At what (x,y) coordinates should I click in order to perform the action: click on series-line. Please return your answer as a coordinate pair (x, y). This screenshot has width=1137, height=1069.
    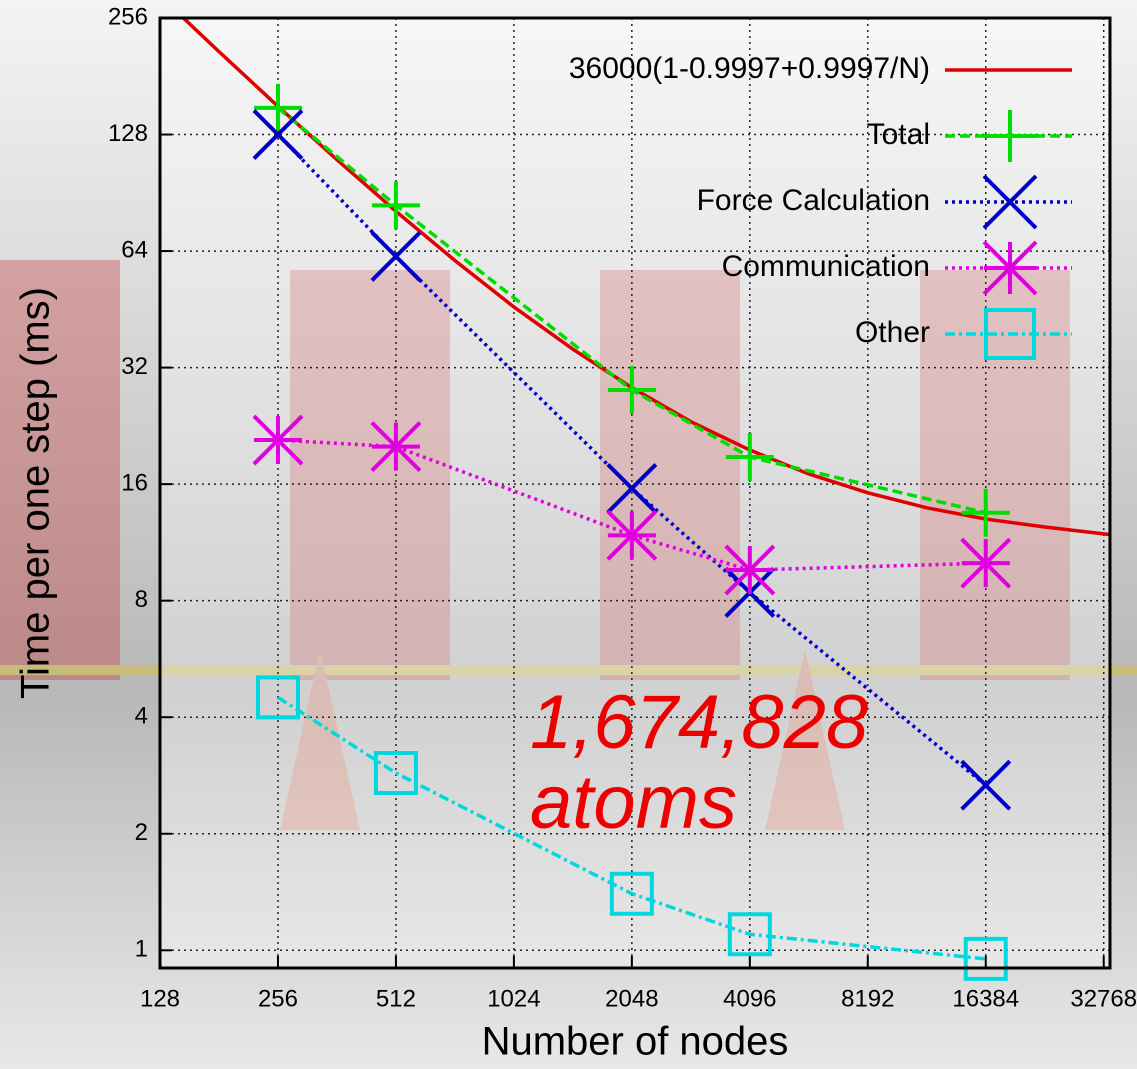
    Looking at the image, I should click on (631, 505).